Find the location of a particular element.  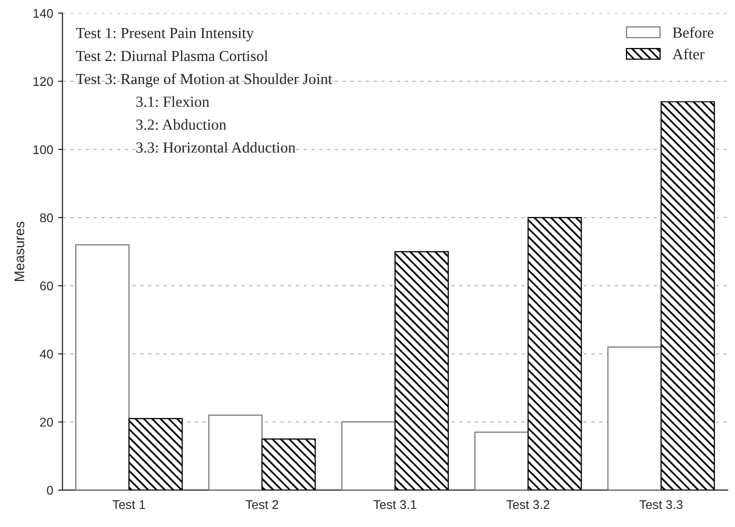

annotation: Test 2: Diurnal Plasma Cortisol is located at coordinates (172, 56).